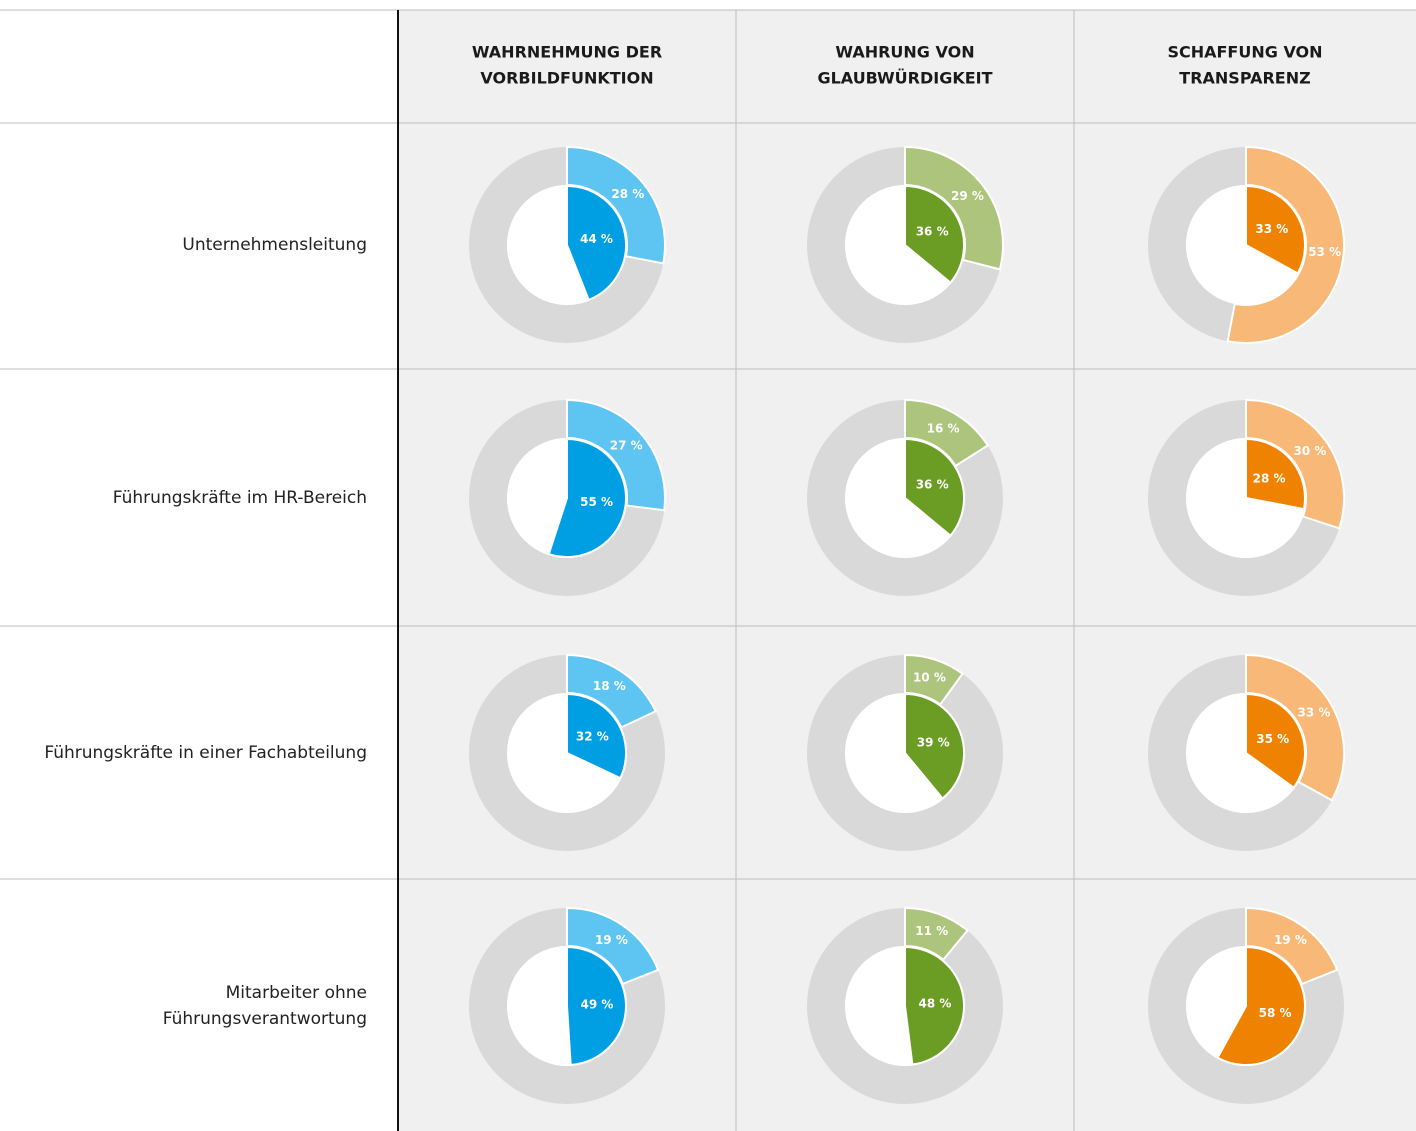  What do you see at coordinates (627, 194) in the screenshot?
I see `outer-label: 28 %` at bounding box center [627, 194].